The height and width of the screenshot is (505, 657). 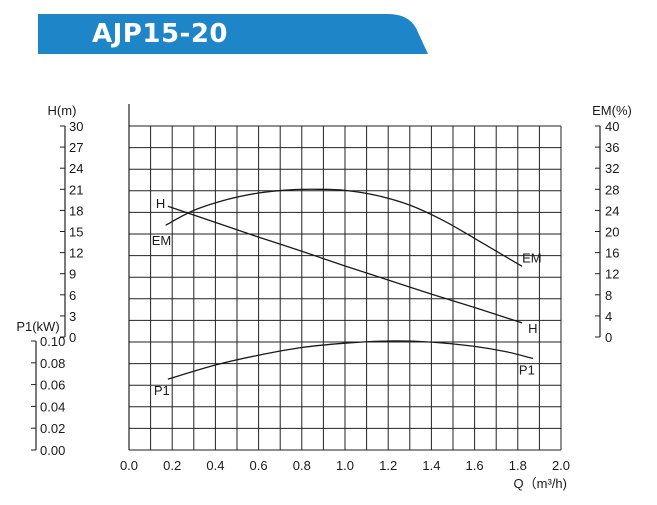 What do you see at coordinates (608, 295) in the screenshot?
I see `em-tick-label: 8` at bounding box center [608, 295].